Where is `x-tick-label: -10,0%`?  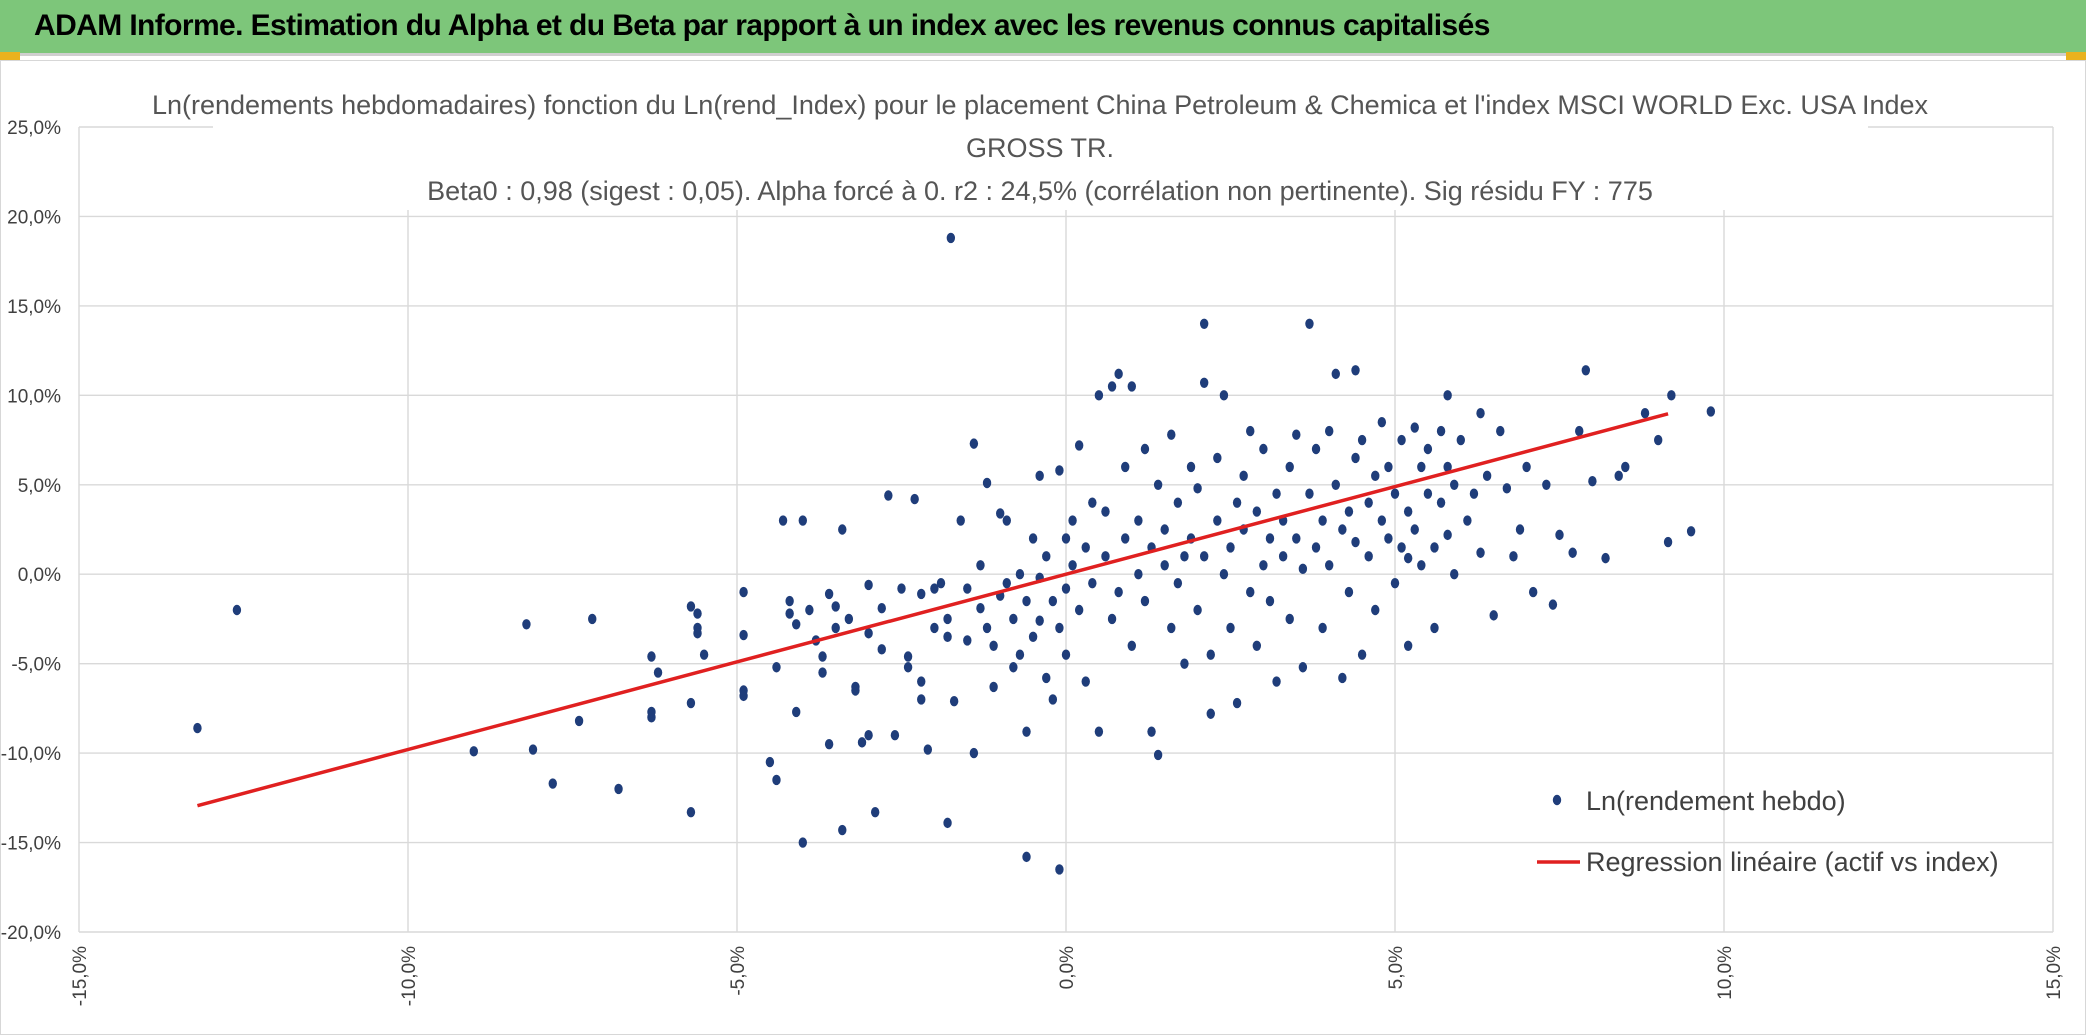 x-tick-label: -10,0% is located at coordinates (409, 976).